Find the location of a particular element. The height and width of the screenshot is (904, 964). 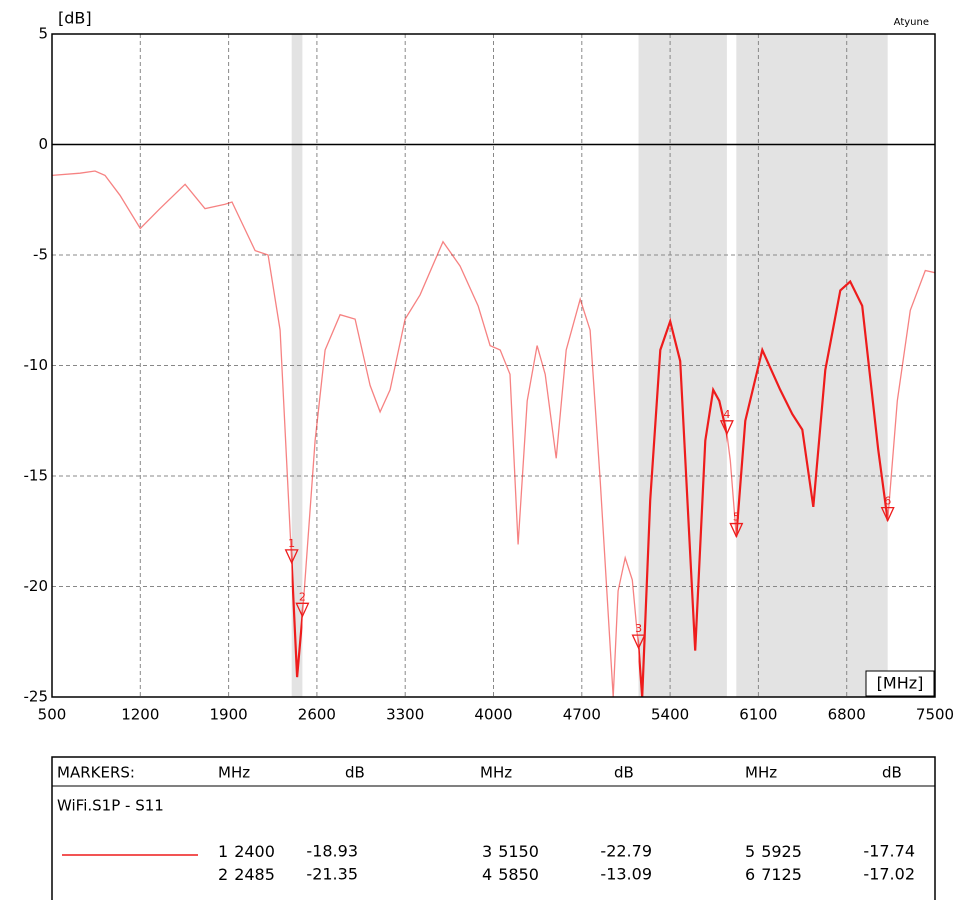

marker-db: -21.35 is located at coordinates (332, 874).